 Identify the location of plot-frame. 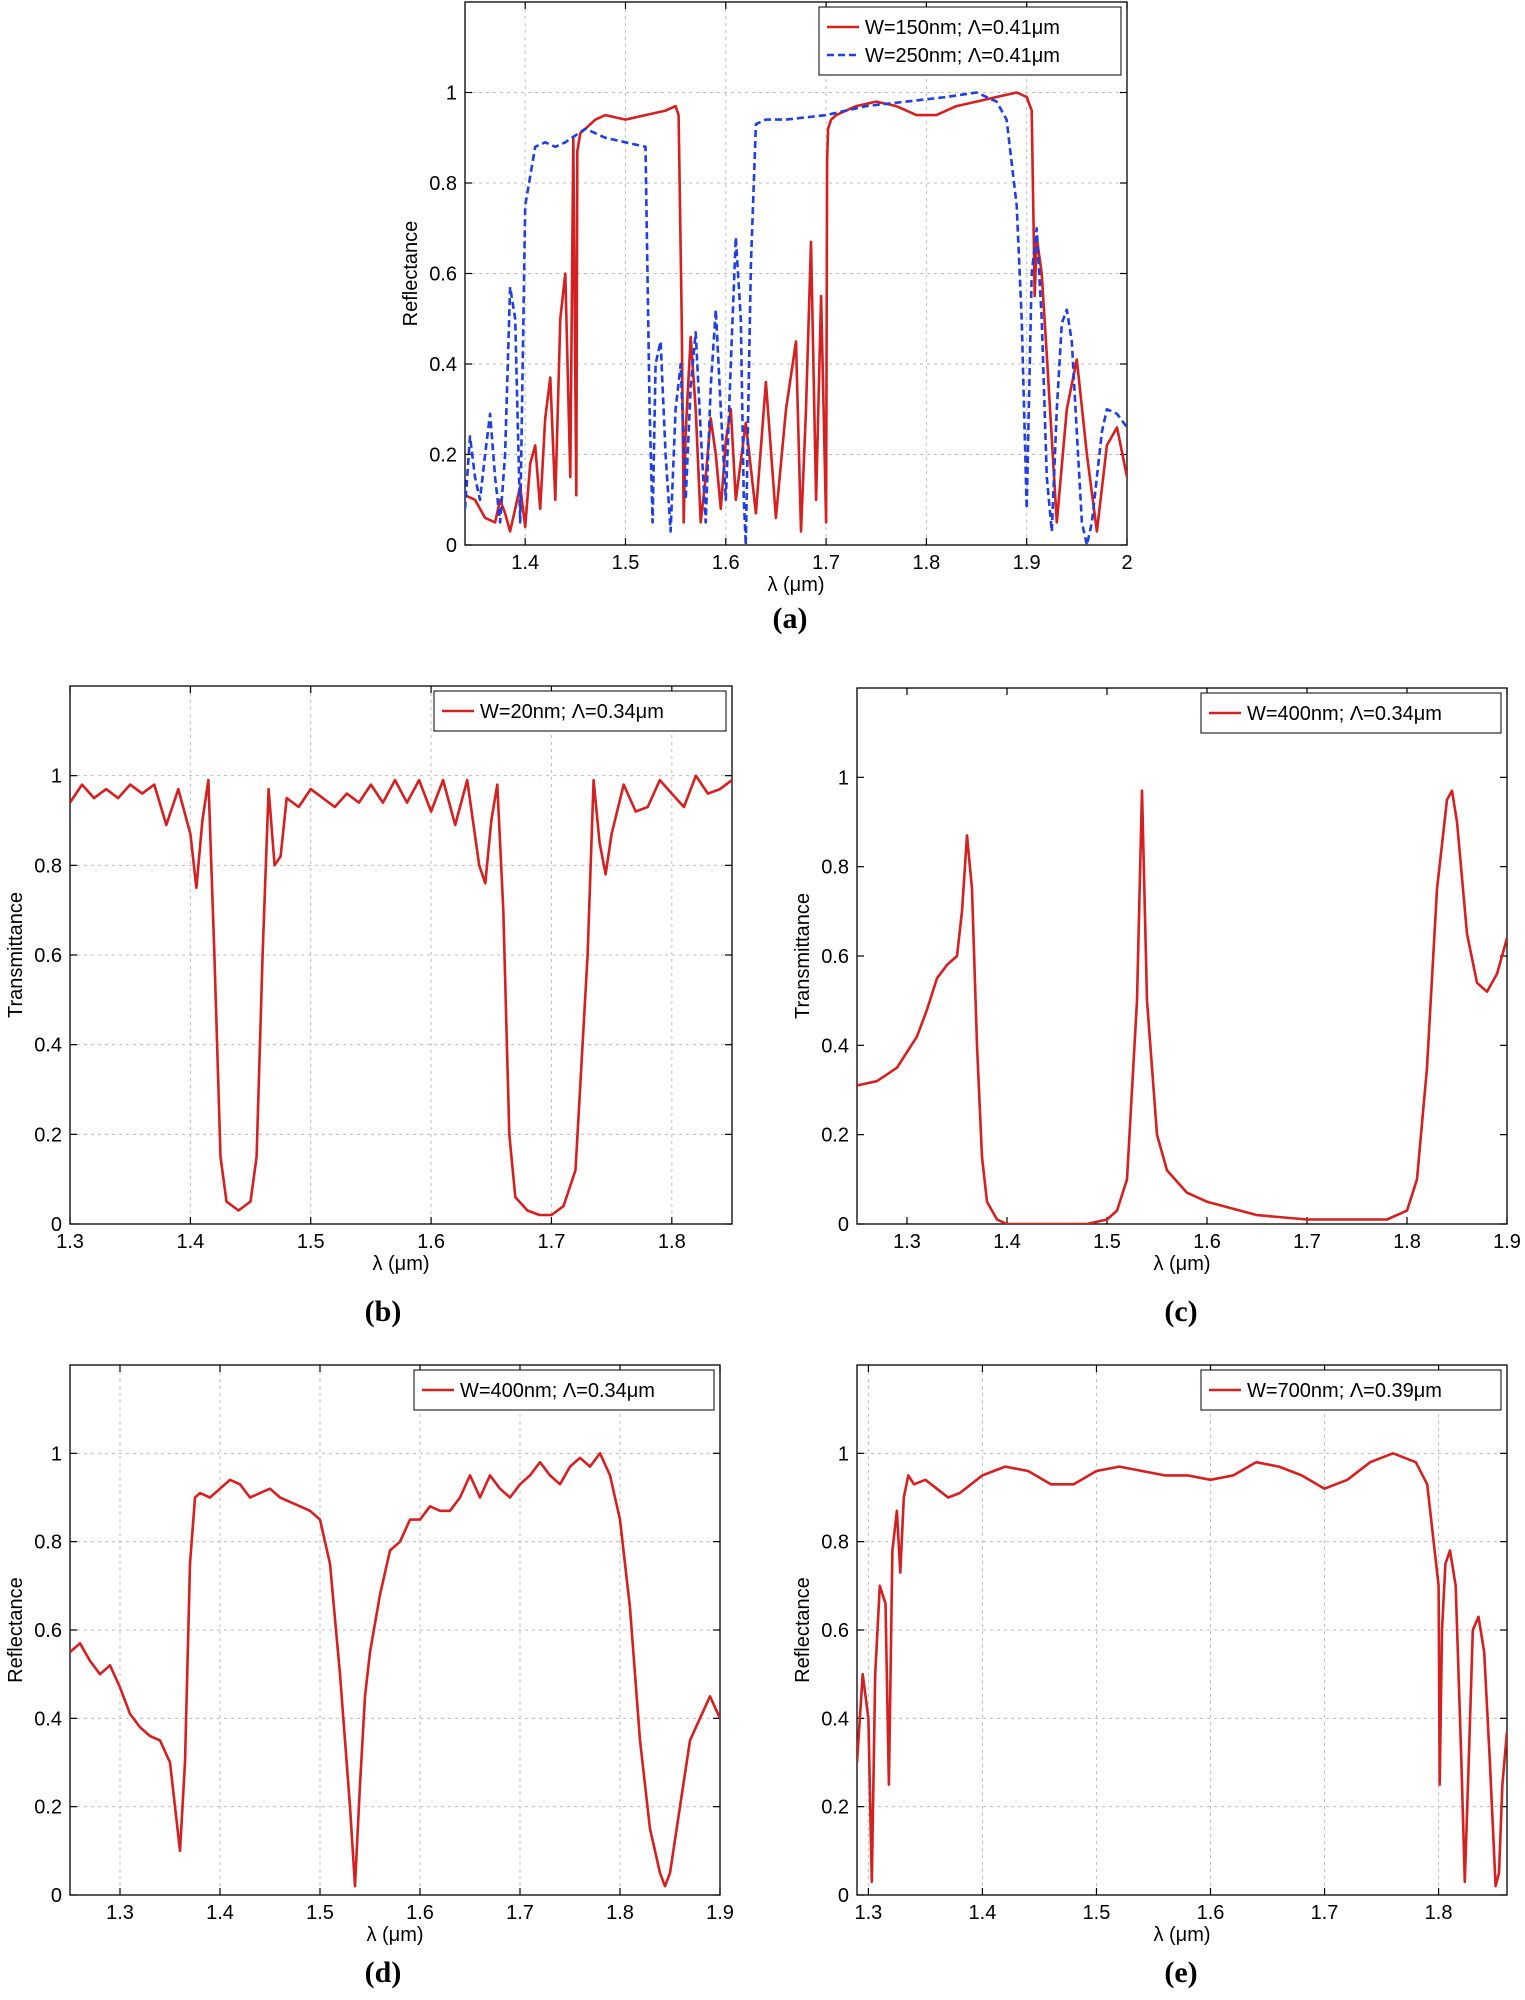
(1182, 956).